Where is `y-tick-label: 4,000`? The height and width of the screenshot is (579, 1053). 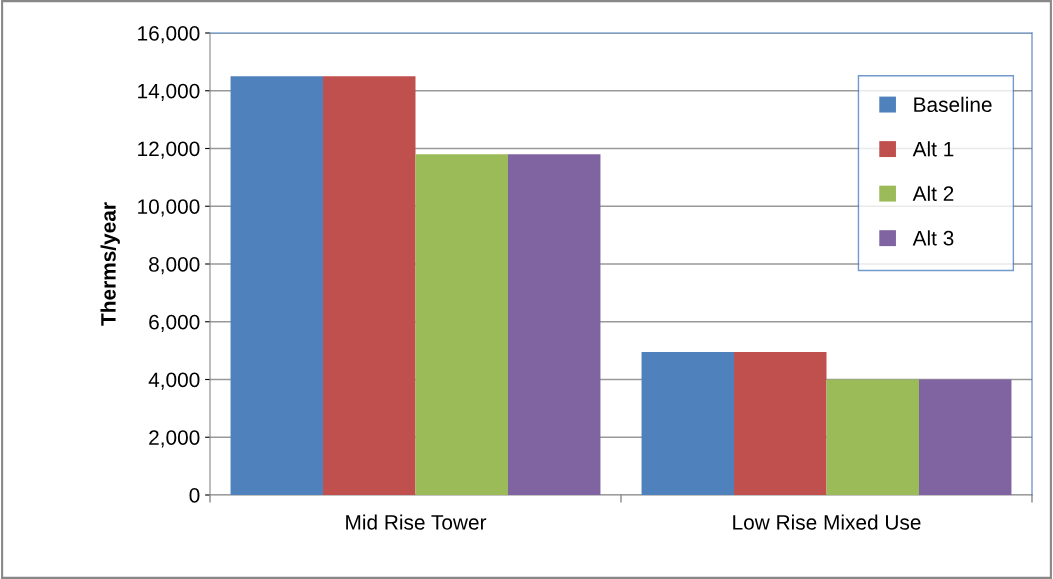 y-tick-label: 4,000 is located at coordinates (174, 381).